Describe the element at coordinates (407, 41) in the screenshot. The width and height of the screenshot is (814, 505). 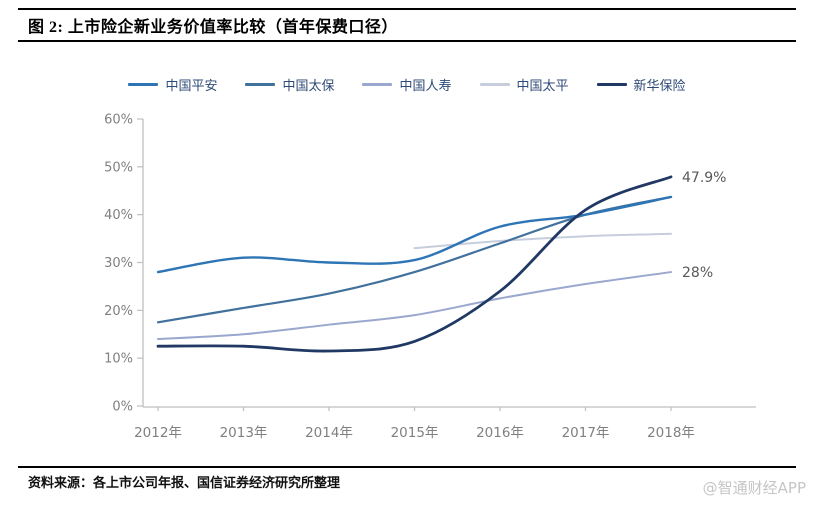
I see `title-bottom-rule` at that location.